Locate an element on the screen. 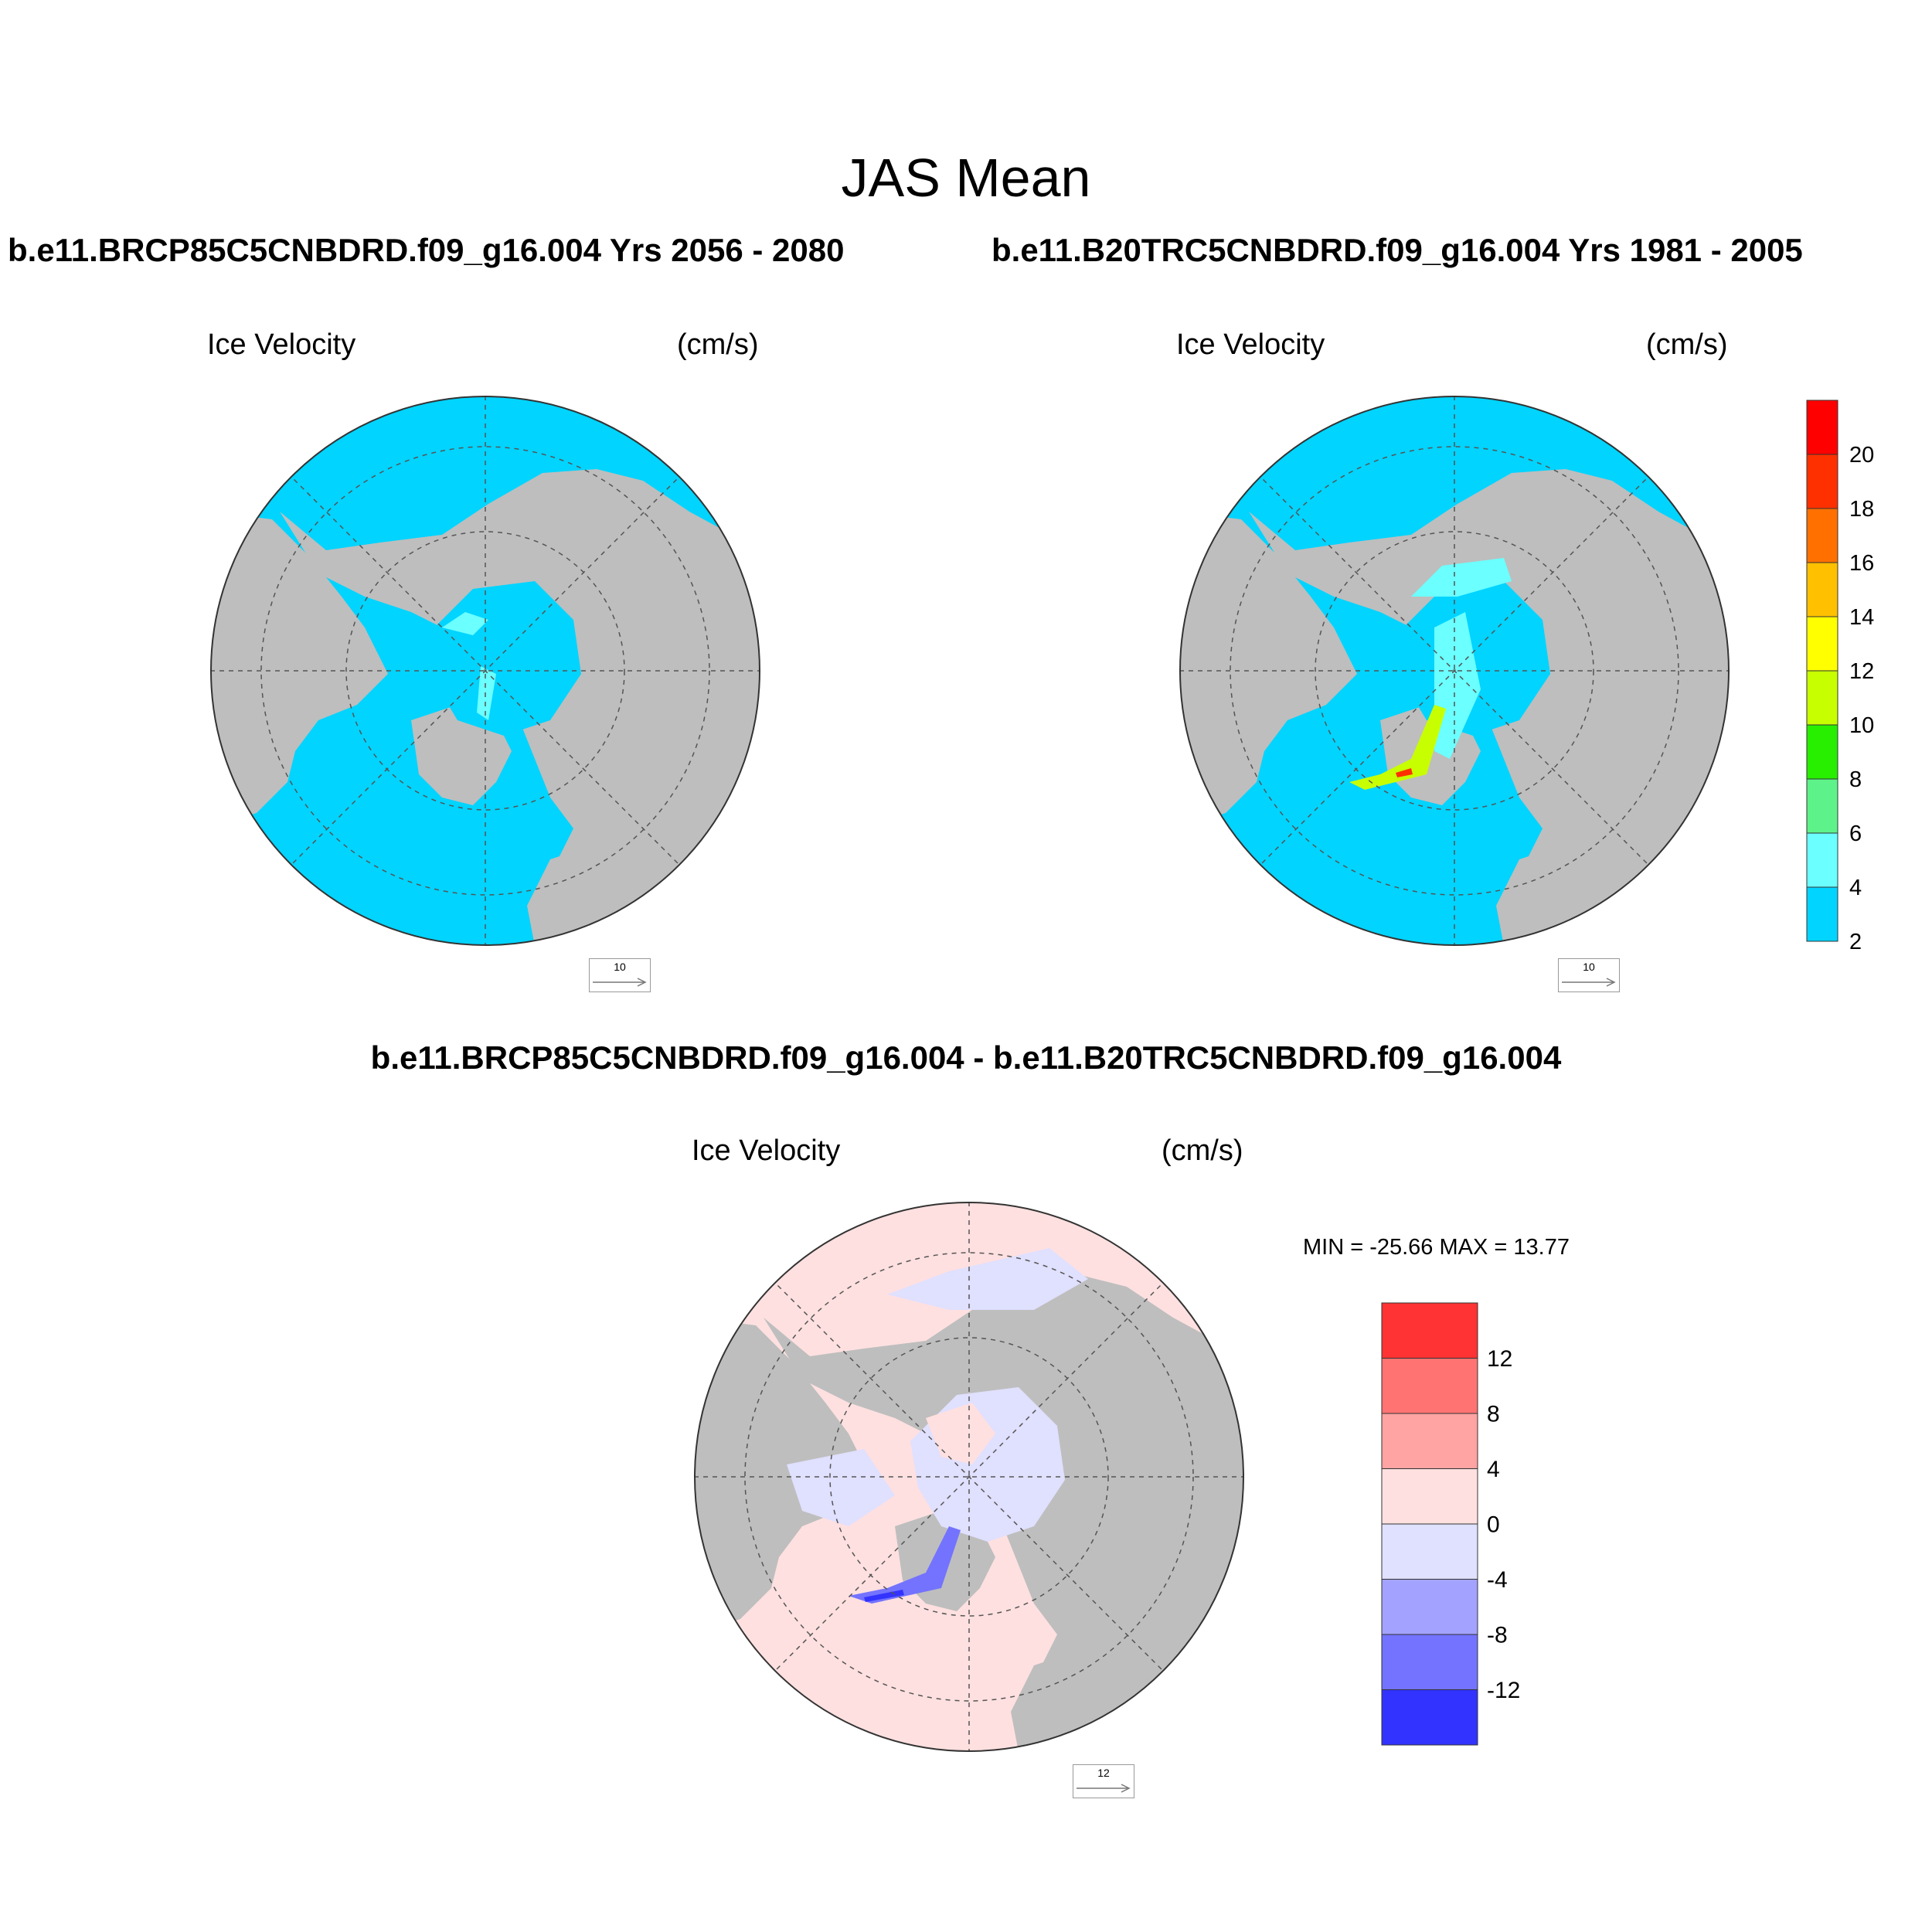 This screenshot has width=1932, height=1932. colorbar-difference: 12 8 4 0 -4 -8 -12 is located at coordinates (1451, 1524).